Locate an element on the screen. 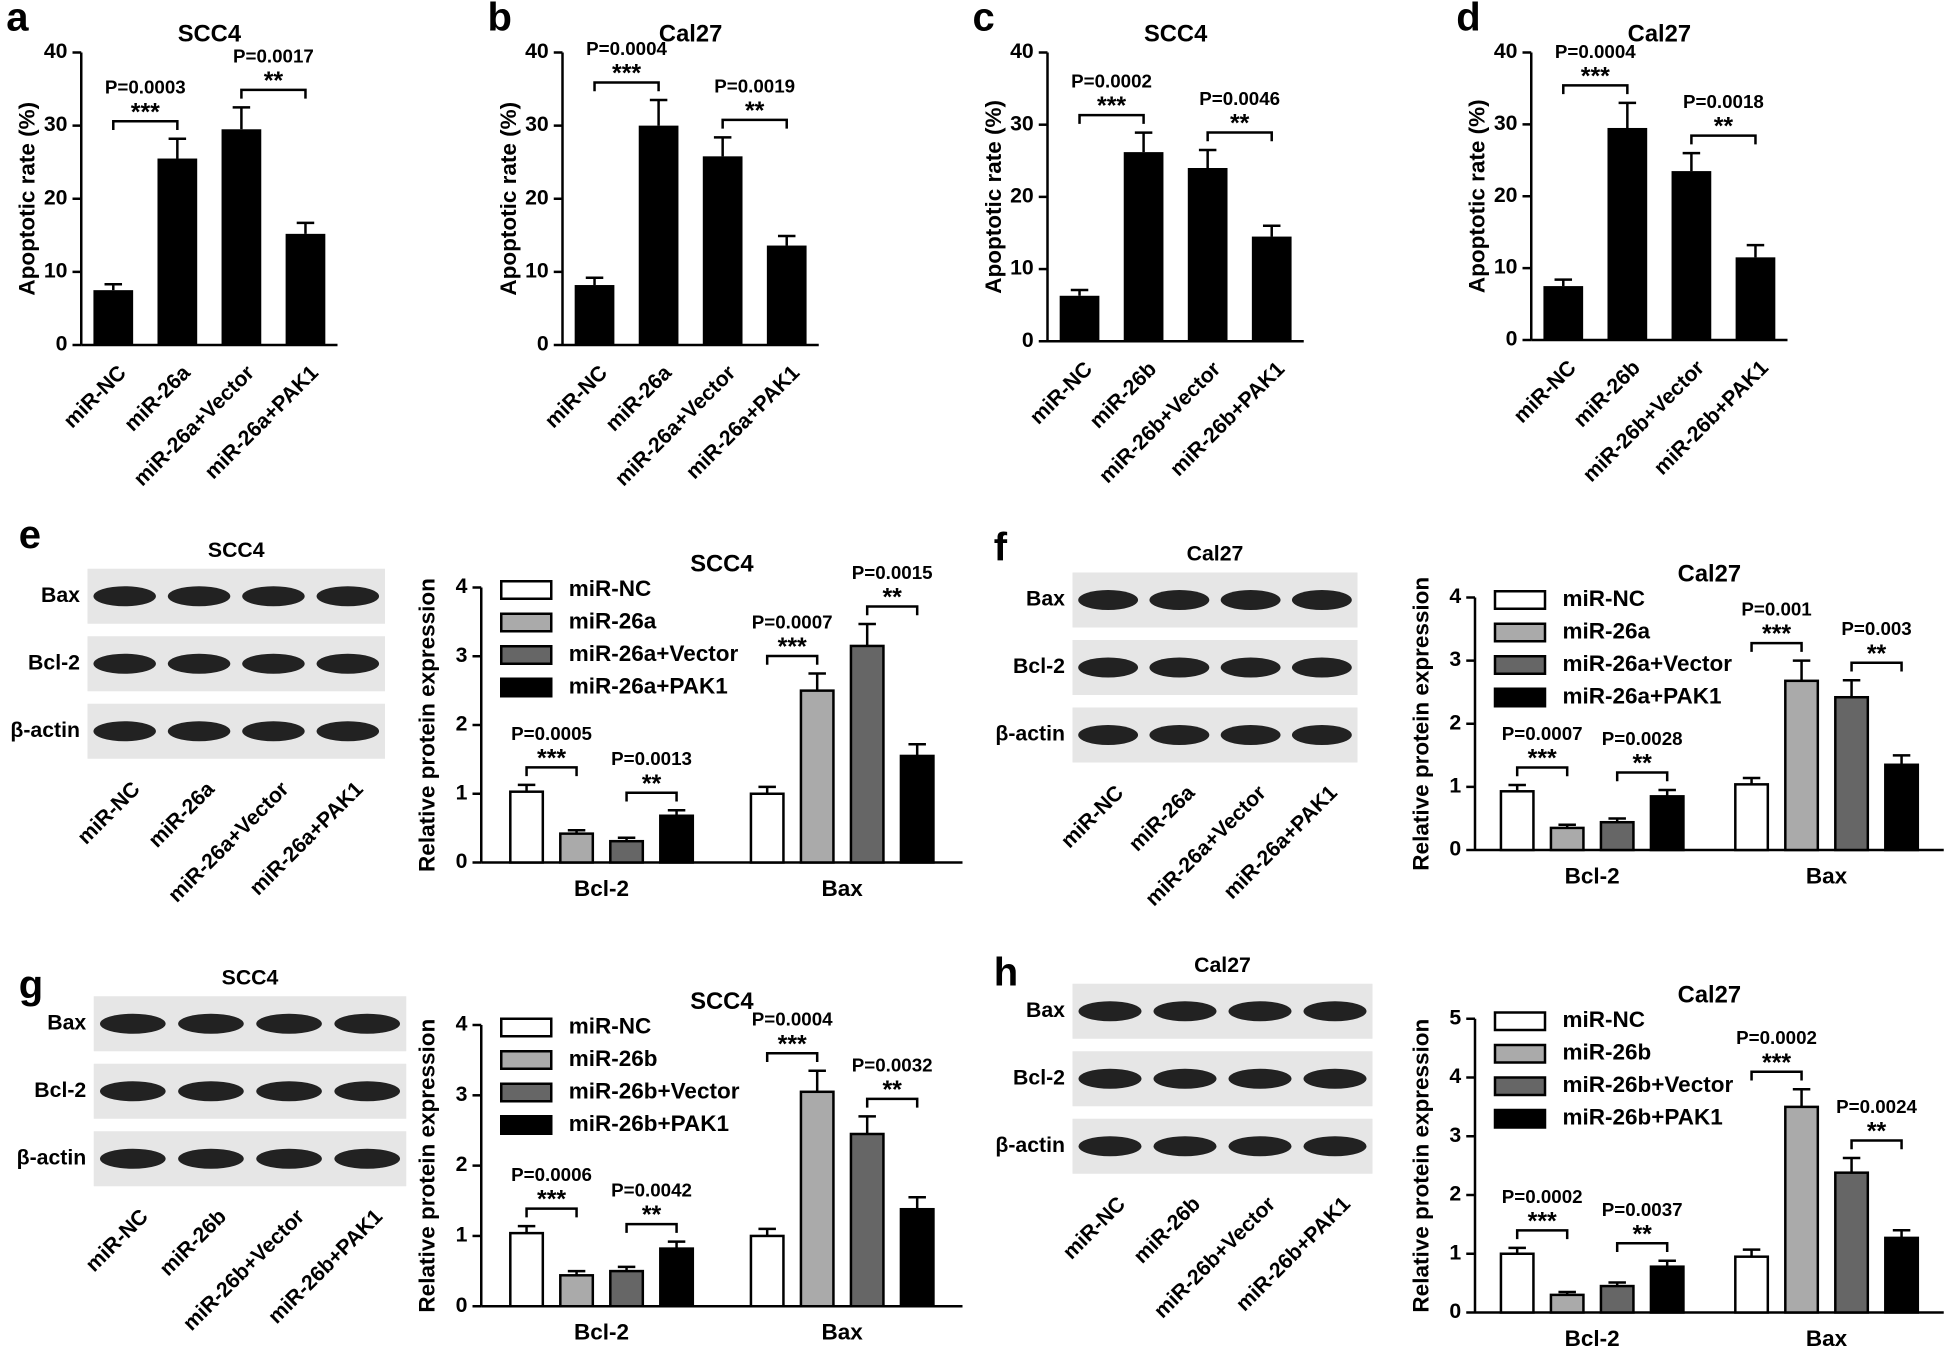 This screenshot has width=1960, height=1350. chart-title: SCC4 is located at coordinates (1176, 33).